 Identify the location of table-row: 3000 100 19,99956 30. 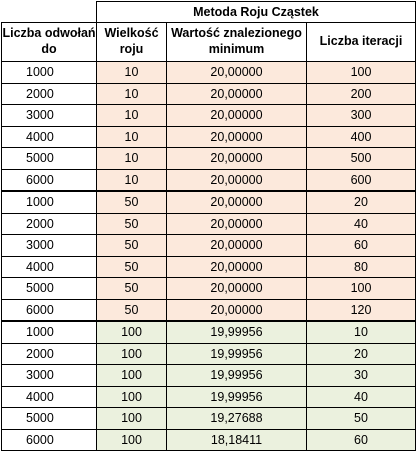
(208, 375).